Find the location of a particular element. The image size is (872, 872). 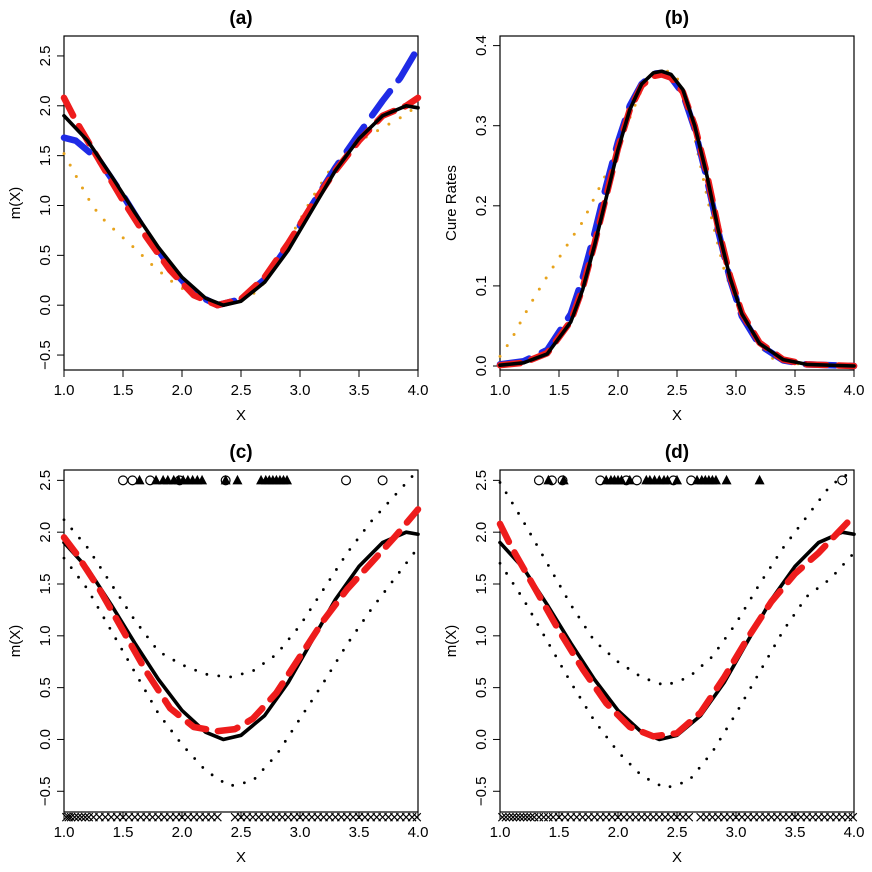

y-tick-label: 0.1 is located at coordinates (481, 285).